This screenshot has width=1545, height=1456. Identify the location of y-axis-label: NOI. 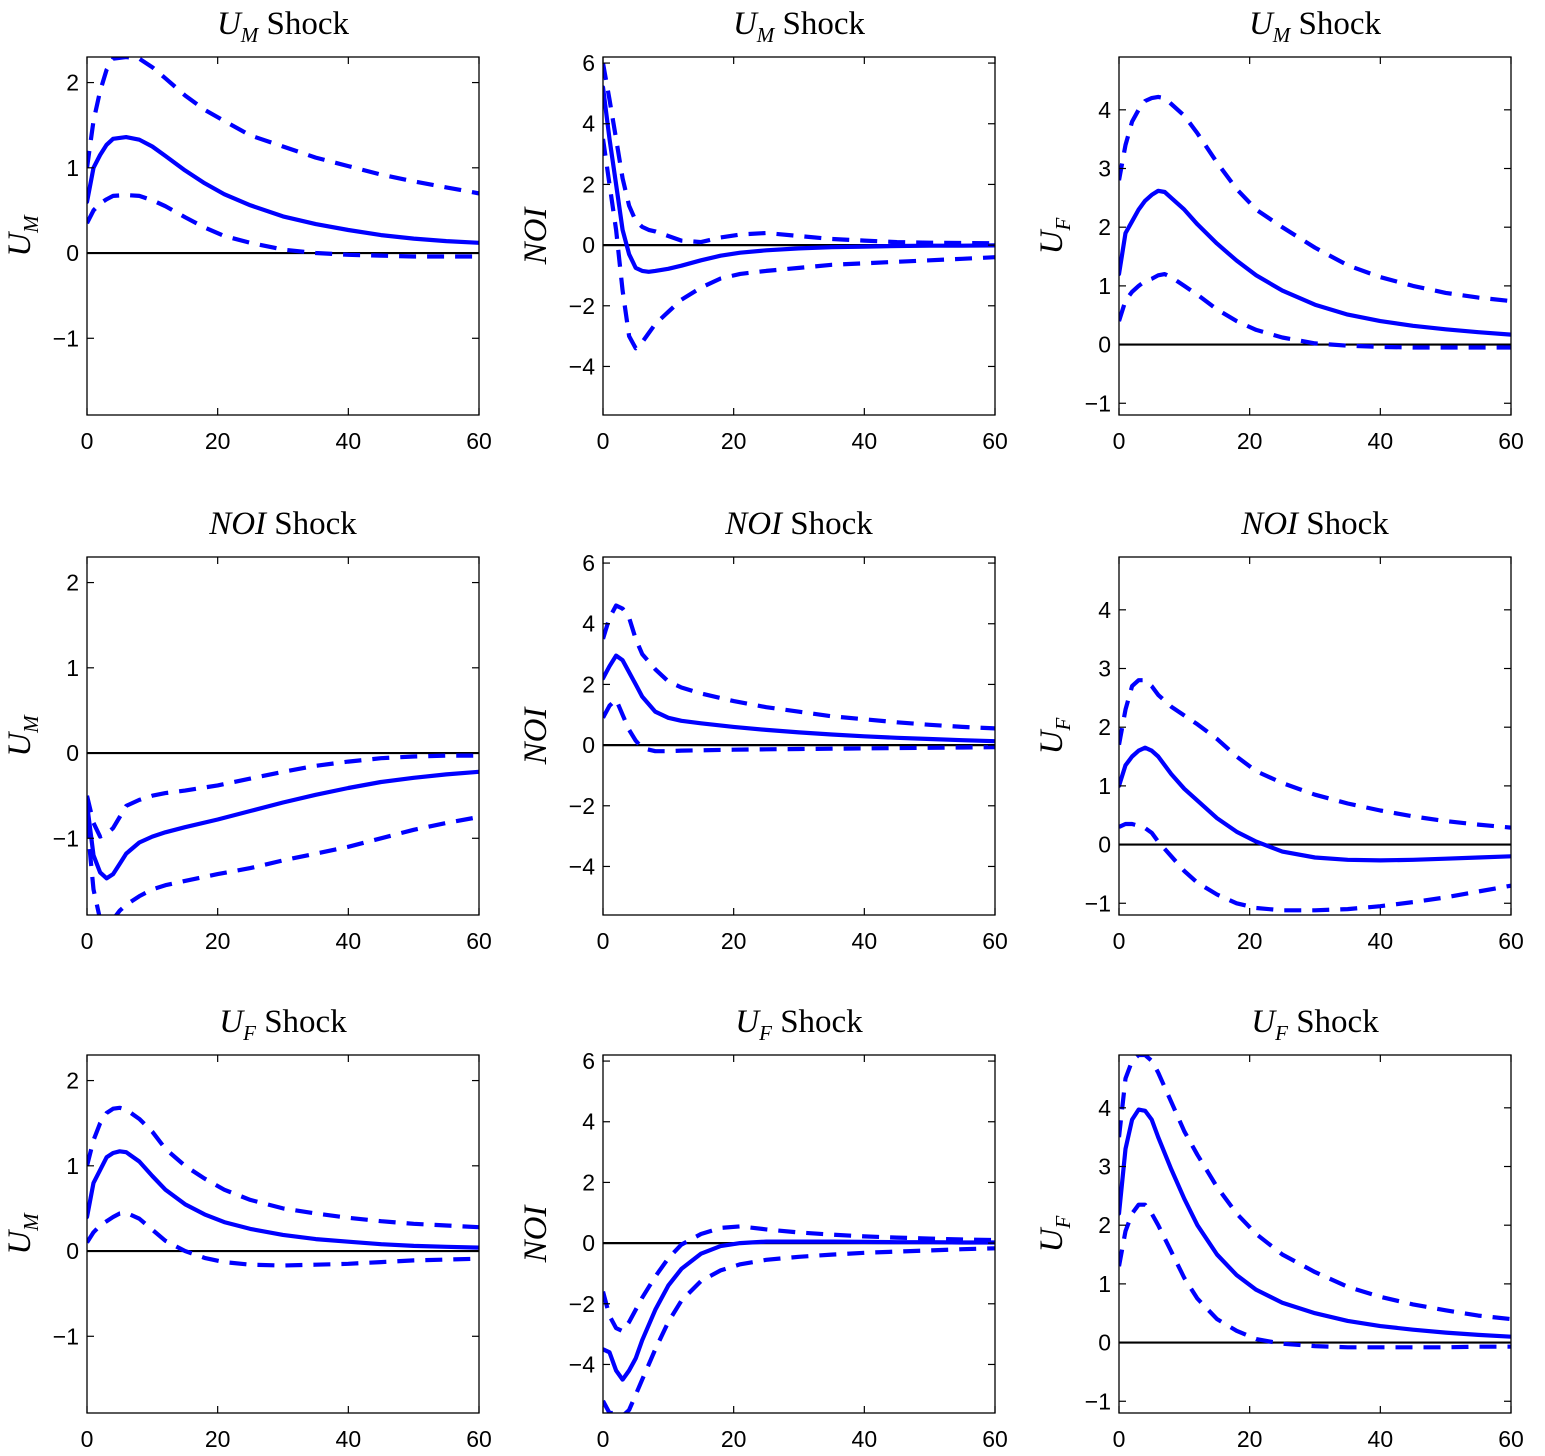
(536, 736).